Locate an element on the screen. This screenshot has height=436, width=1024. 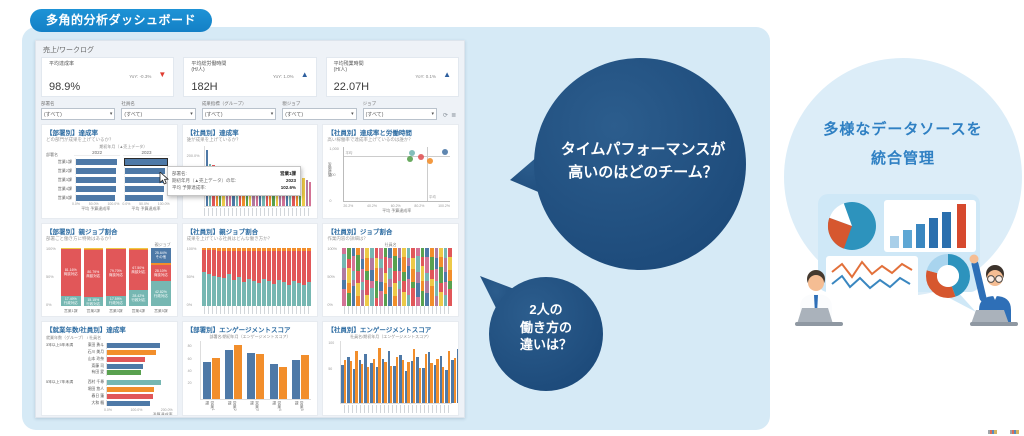
bar-chart-icon is located at coordinates (930, 226).